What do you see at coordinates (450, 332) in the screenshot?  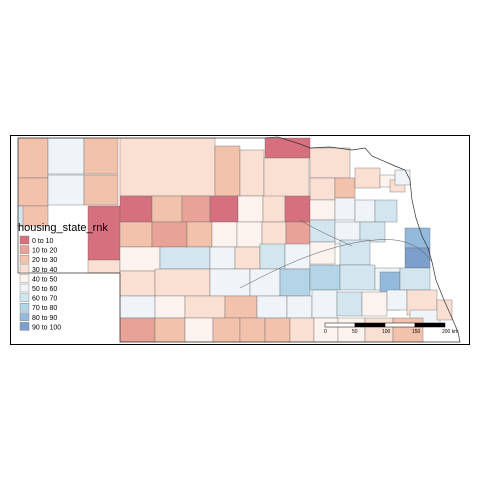 I see `scale-bar-label: 200 km` at bounding box center [450, 332].